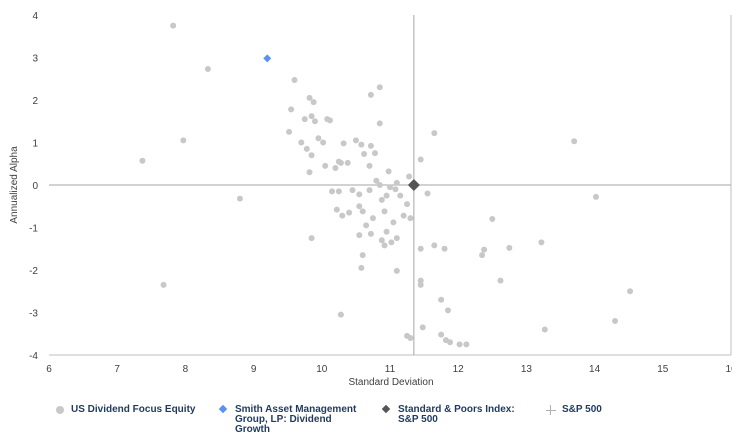 This screenshot has height=435, width=732. I want to click on x-tick-label: 16, so click(728, 369).